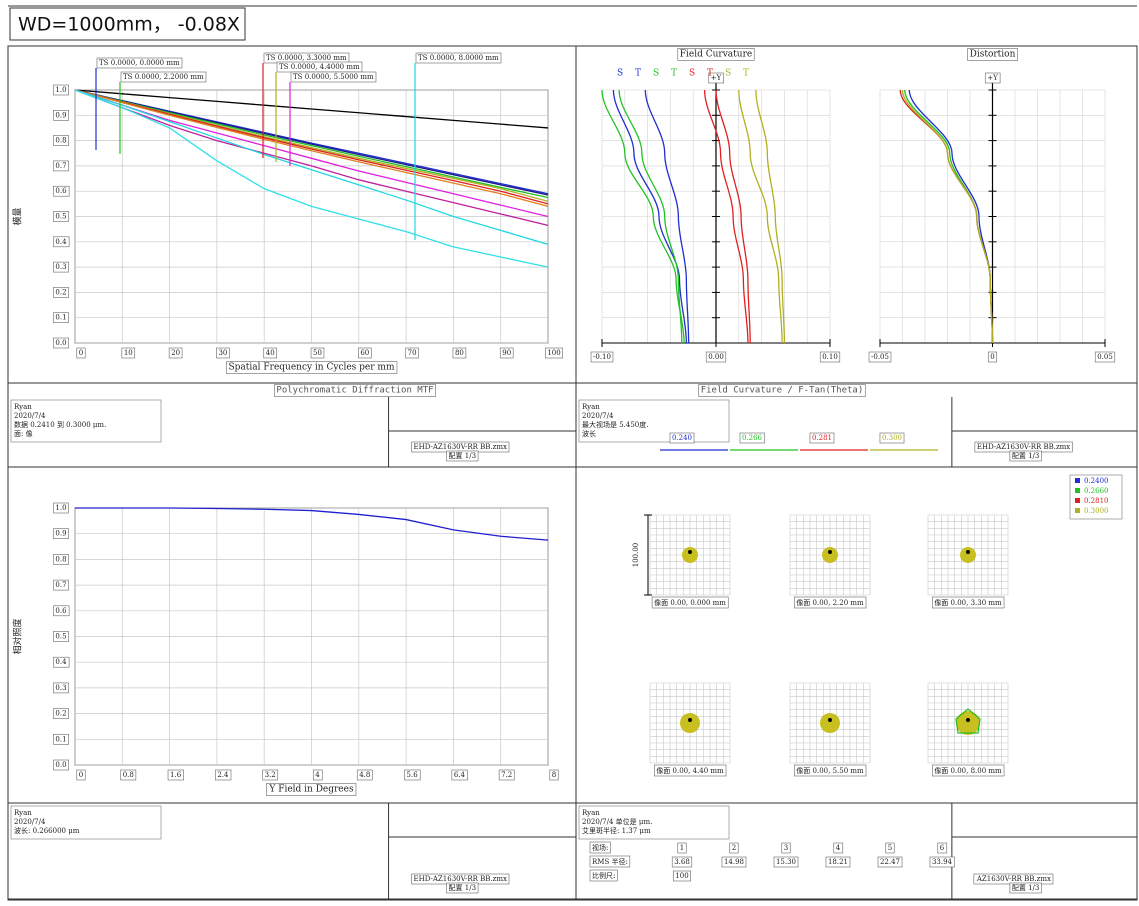 The width and height of the screenshot is (1139, 906). I want to click on y-tick-label: 0.7, so click(60, 585).